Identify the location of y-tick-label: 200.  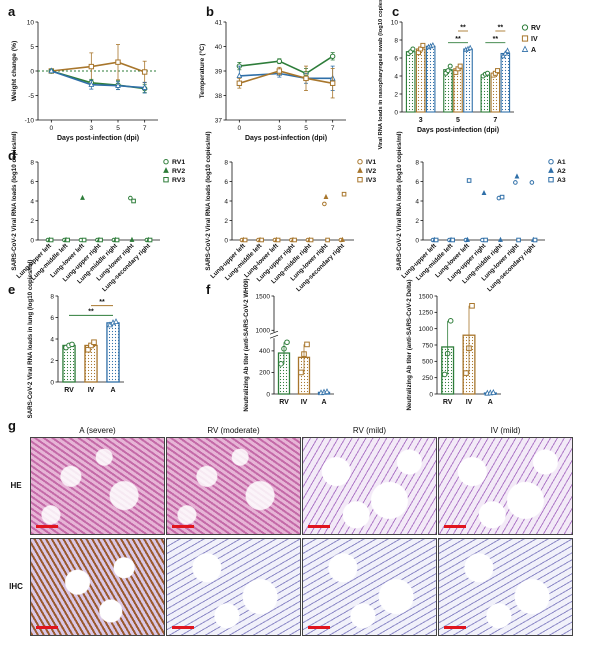
(264, 373).